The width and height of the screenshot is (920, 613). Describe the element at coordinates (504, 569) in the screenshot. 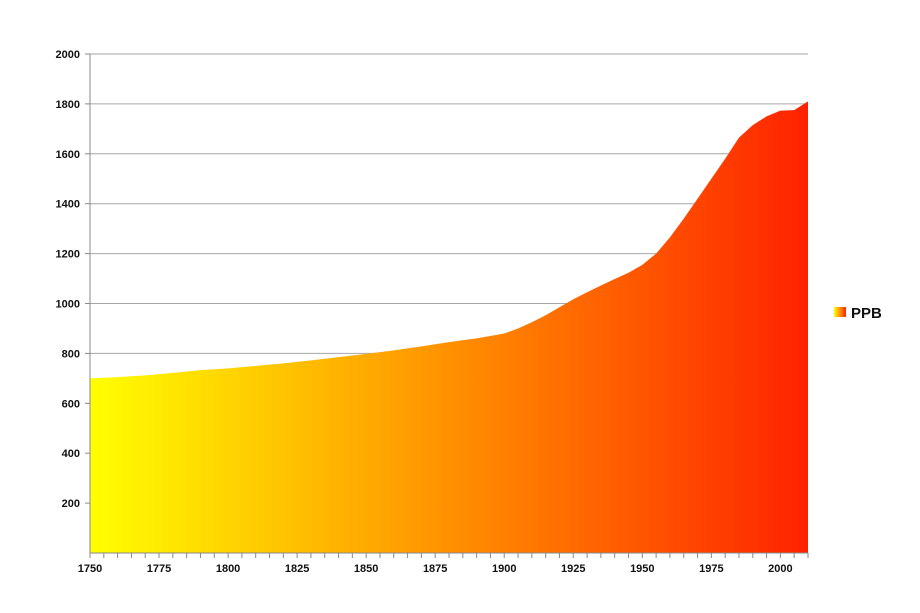

I see `x-tick-label: 1900` at that location.